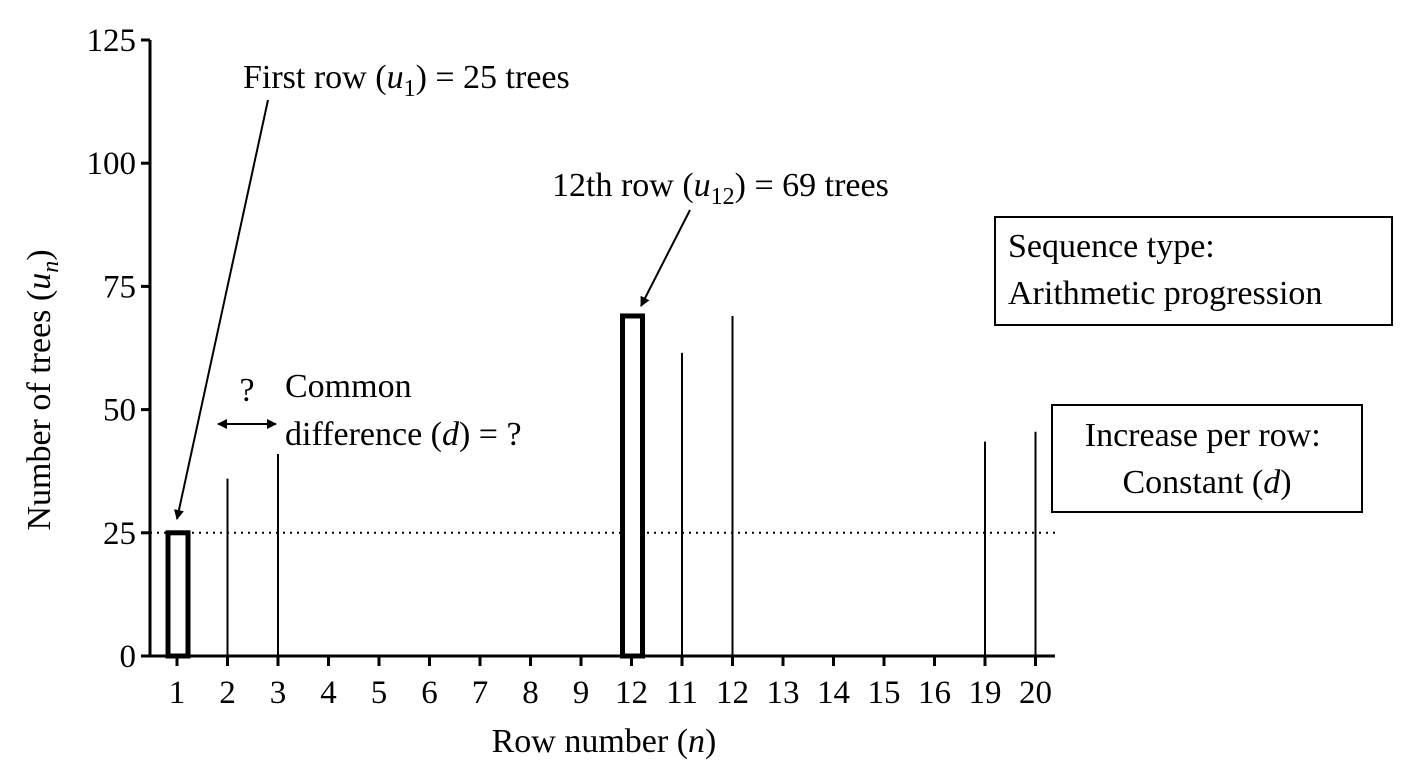  What do you see at coordinates (177, 693) in the screenshot?
I see `x-tick-label: 1` at bounding box center [177, 693].